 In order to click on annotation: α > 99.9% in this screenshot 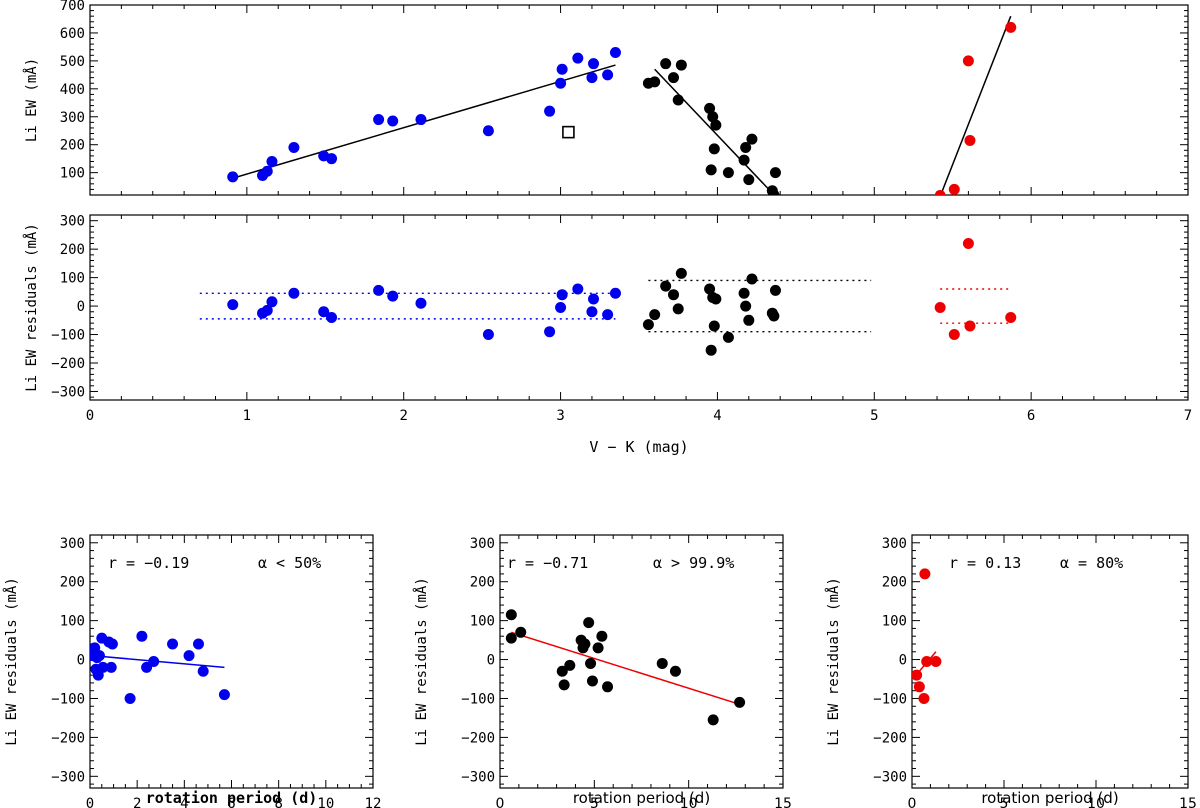, I will do `click(693, 563)`.